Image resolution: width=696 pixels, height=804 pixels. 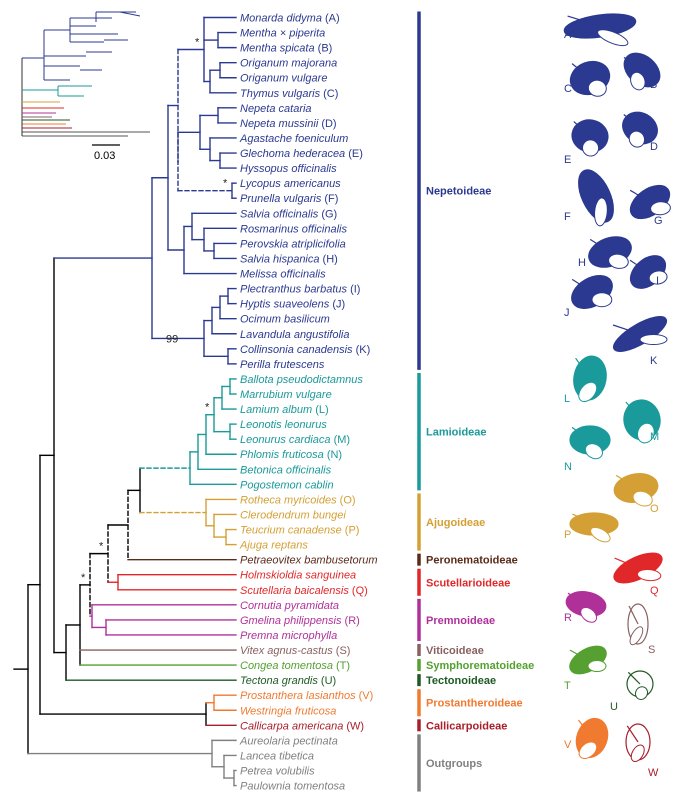 I want to click on flower-illustration: I, so click(x=648, y=272).